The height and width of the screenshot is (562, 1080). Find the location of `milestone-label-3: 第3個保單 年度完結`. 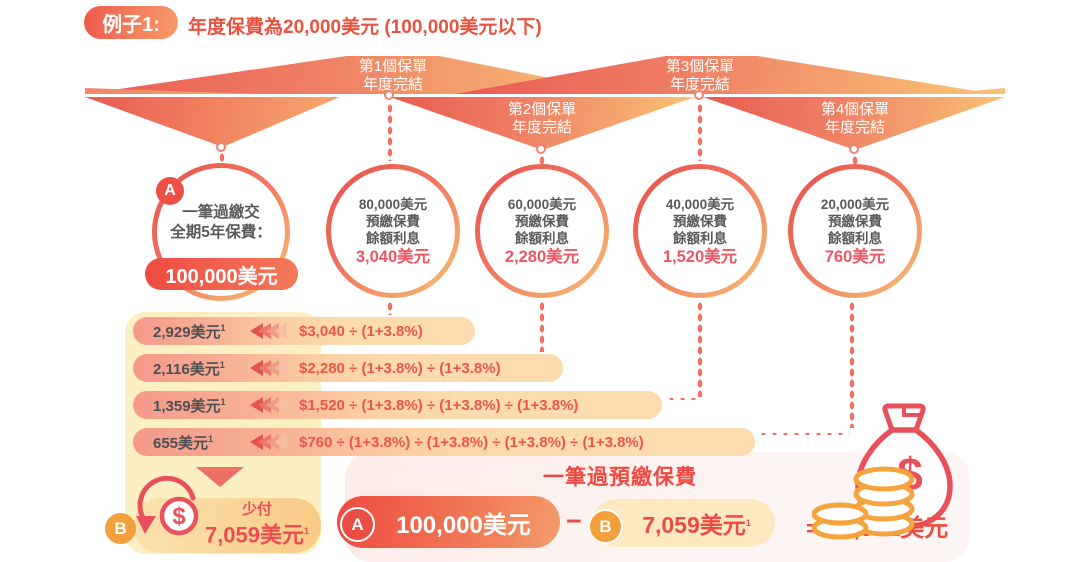

milestone-label-3: 第3個保單 年度完結 is located at coordinates (700, 75).